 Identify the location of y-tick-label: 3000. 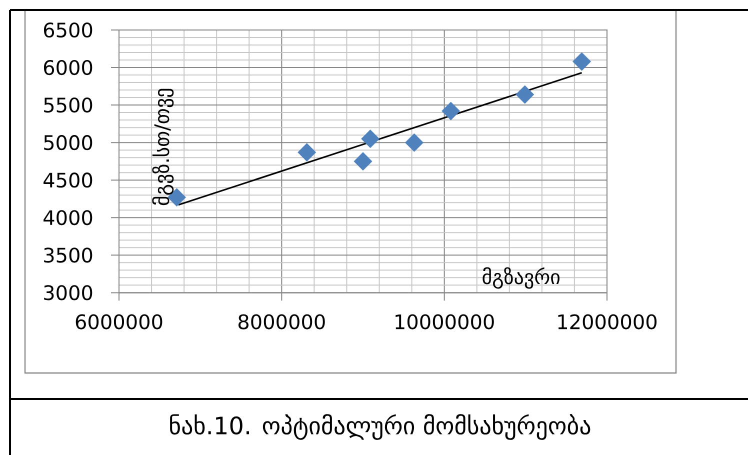
(68, 292).